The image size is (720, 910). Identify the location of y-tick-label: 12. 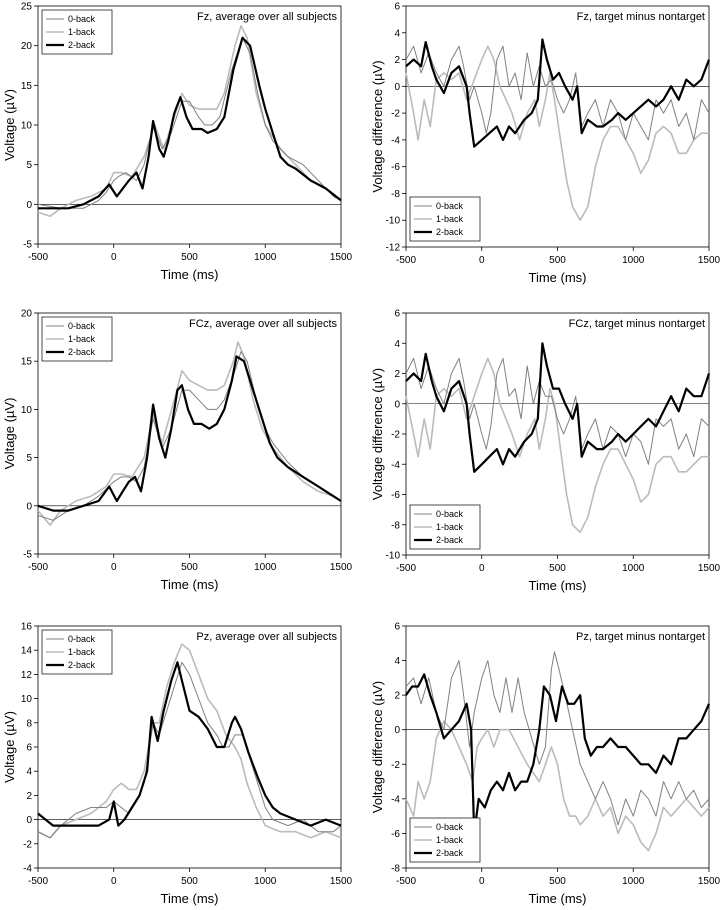
(27, 675).